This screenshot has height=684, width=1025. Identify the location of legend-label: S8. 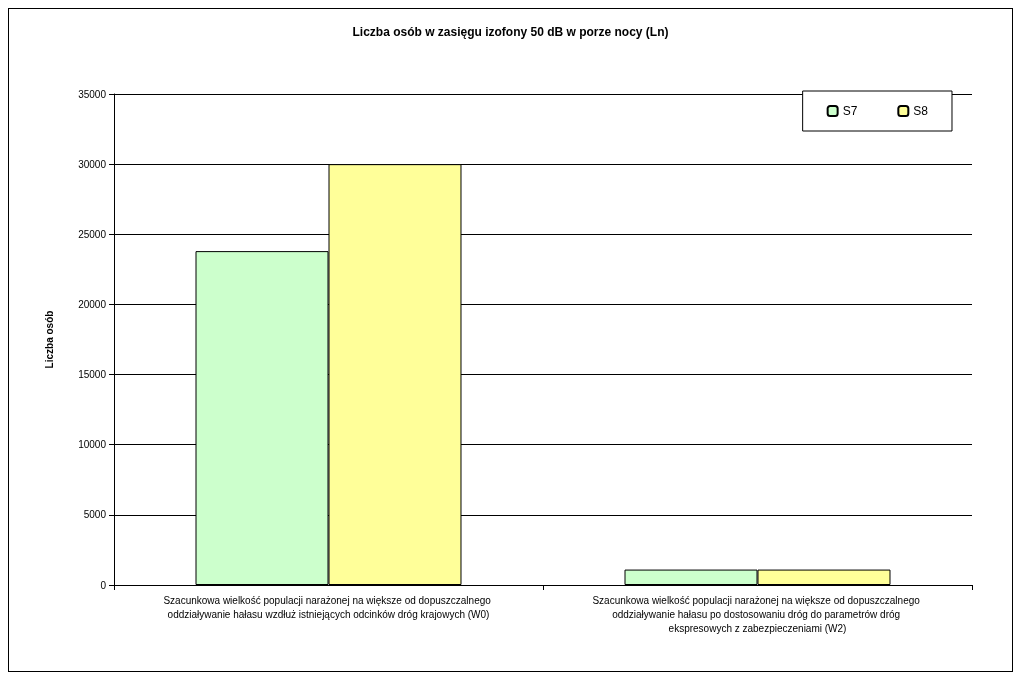
(921, 111).